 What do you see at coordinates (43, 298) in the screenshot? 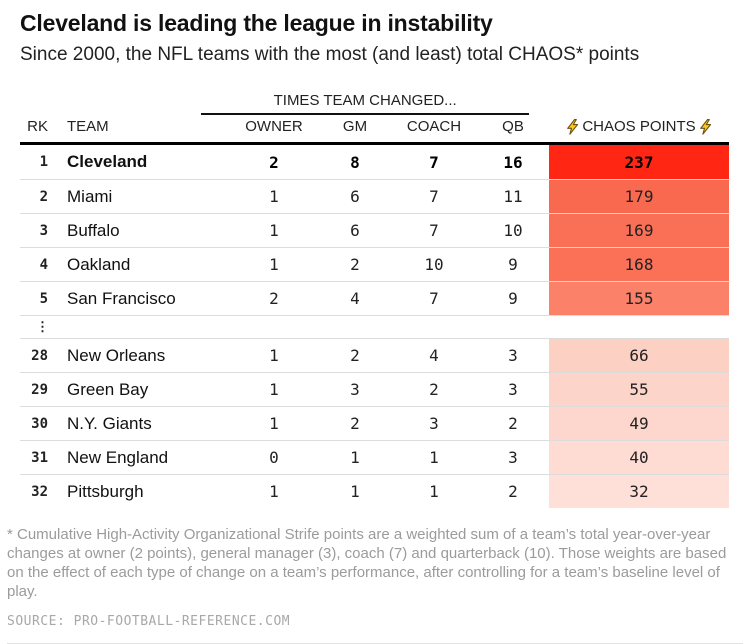
I see `rank-cell: 5` at bounding box center [43, 298].